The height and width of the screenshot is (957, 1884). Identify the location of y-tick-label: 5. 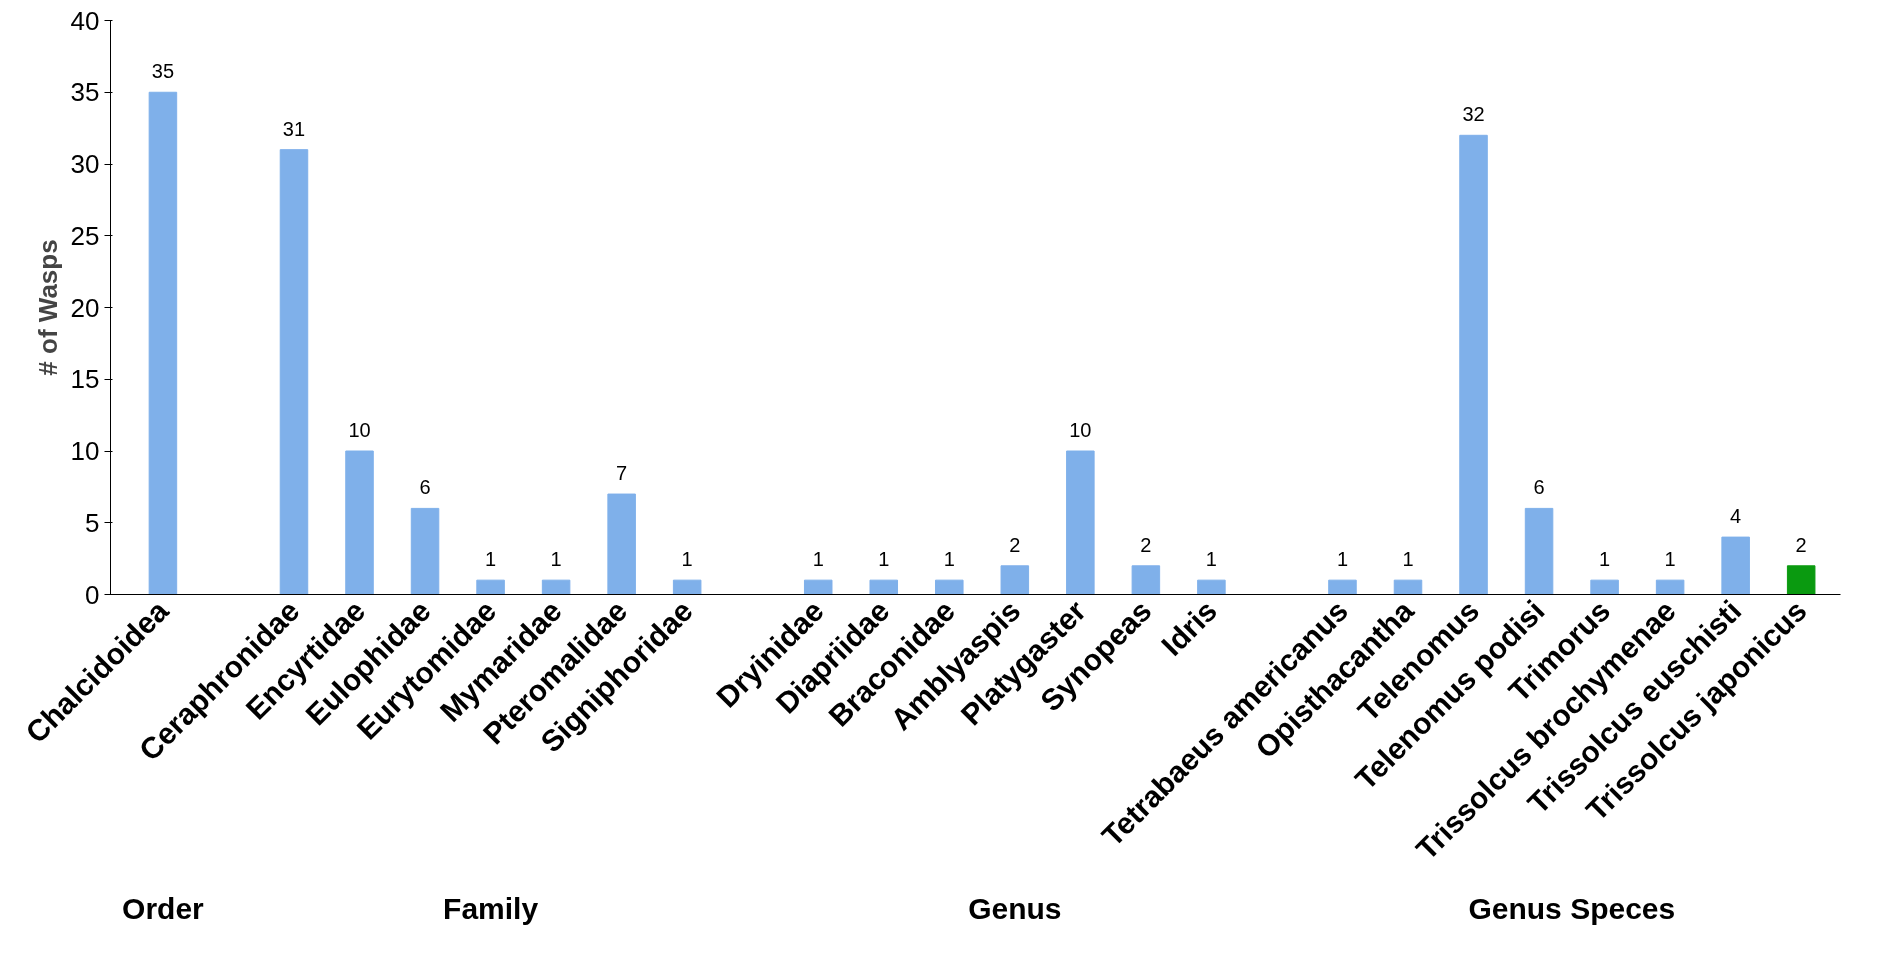
(92, 522).